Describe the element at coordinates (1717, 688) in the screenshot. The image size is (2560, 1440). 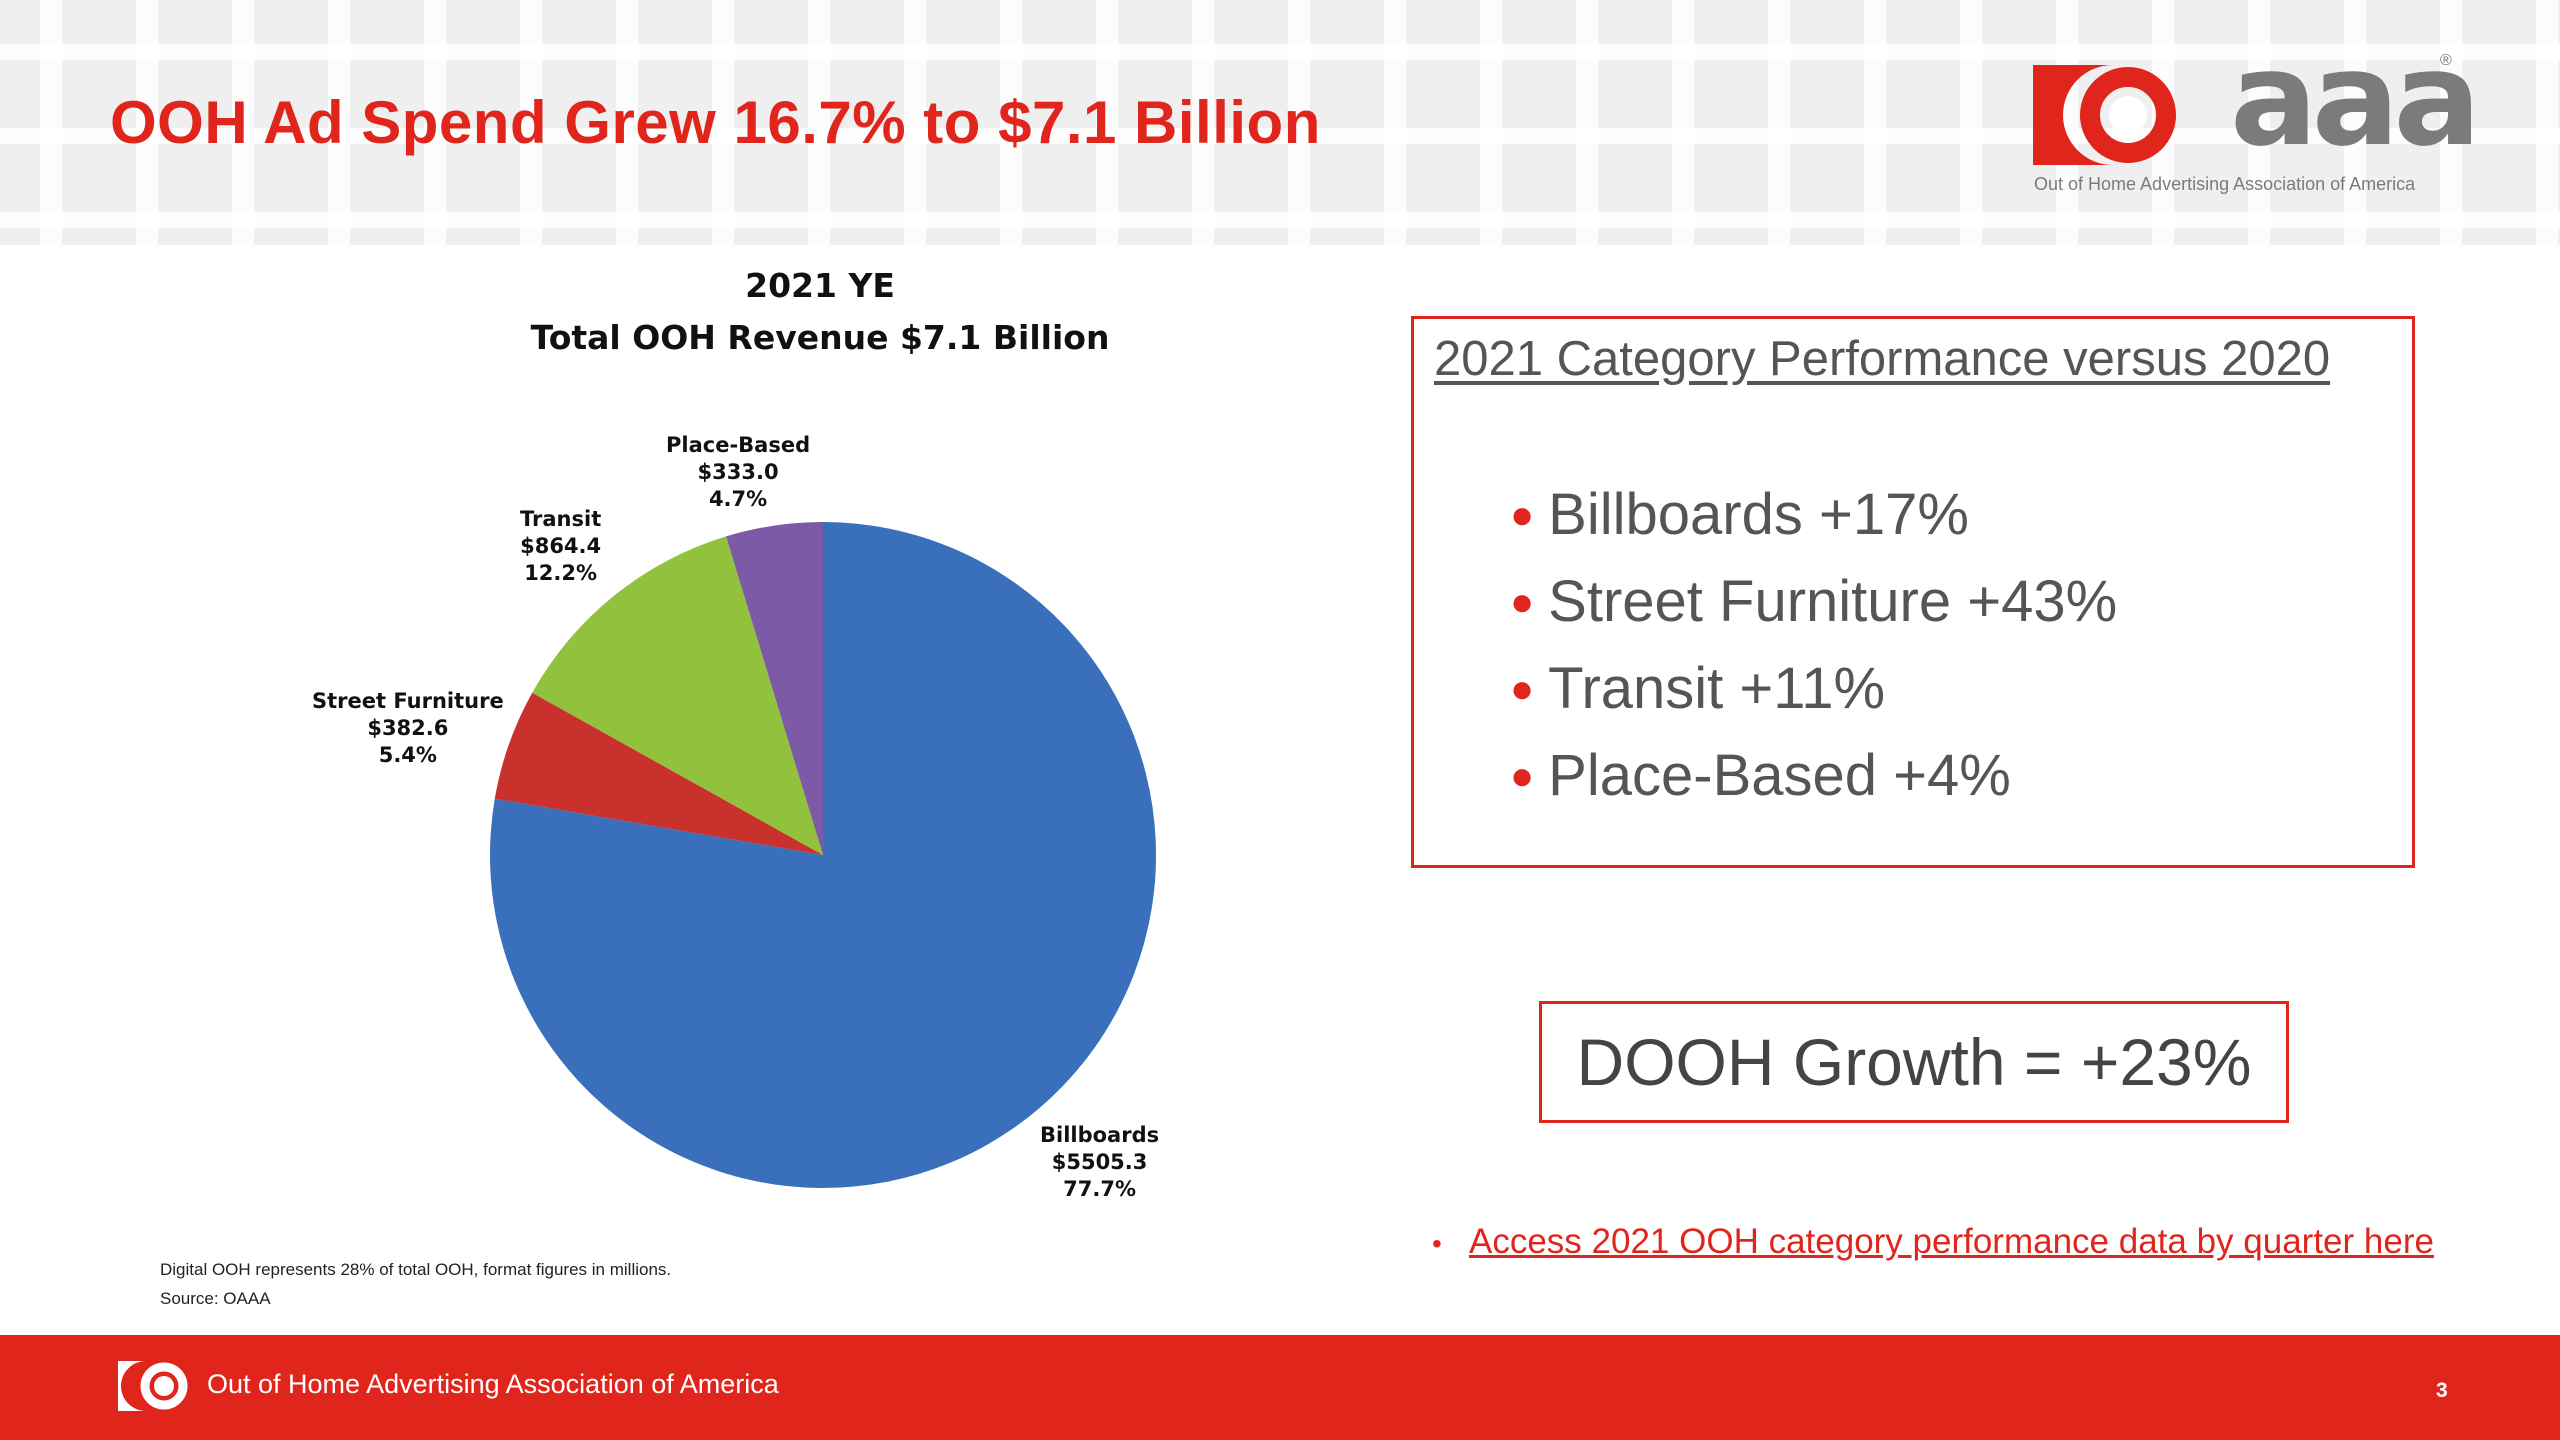
I see `list-item-text: Transit +11%` at that location.